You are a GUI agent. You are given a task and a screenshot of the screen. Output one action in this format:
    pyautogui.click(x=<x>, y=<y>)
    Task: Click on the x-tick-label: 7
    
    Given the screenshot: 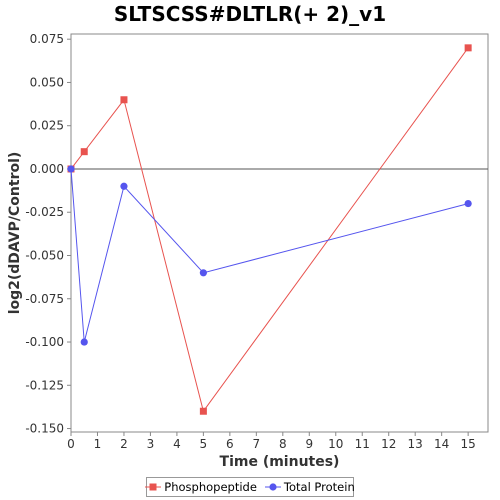 What is the action you would take?
    pyautogui.click(x=257, y=444)
    